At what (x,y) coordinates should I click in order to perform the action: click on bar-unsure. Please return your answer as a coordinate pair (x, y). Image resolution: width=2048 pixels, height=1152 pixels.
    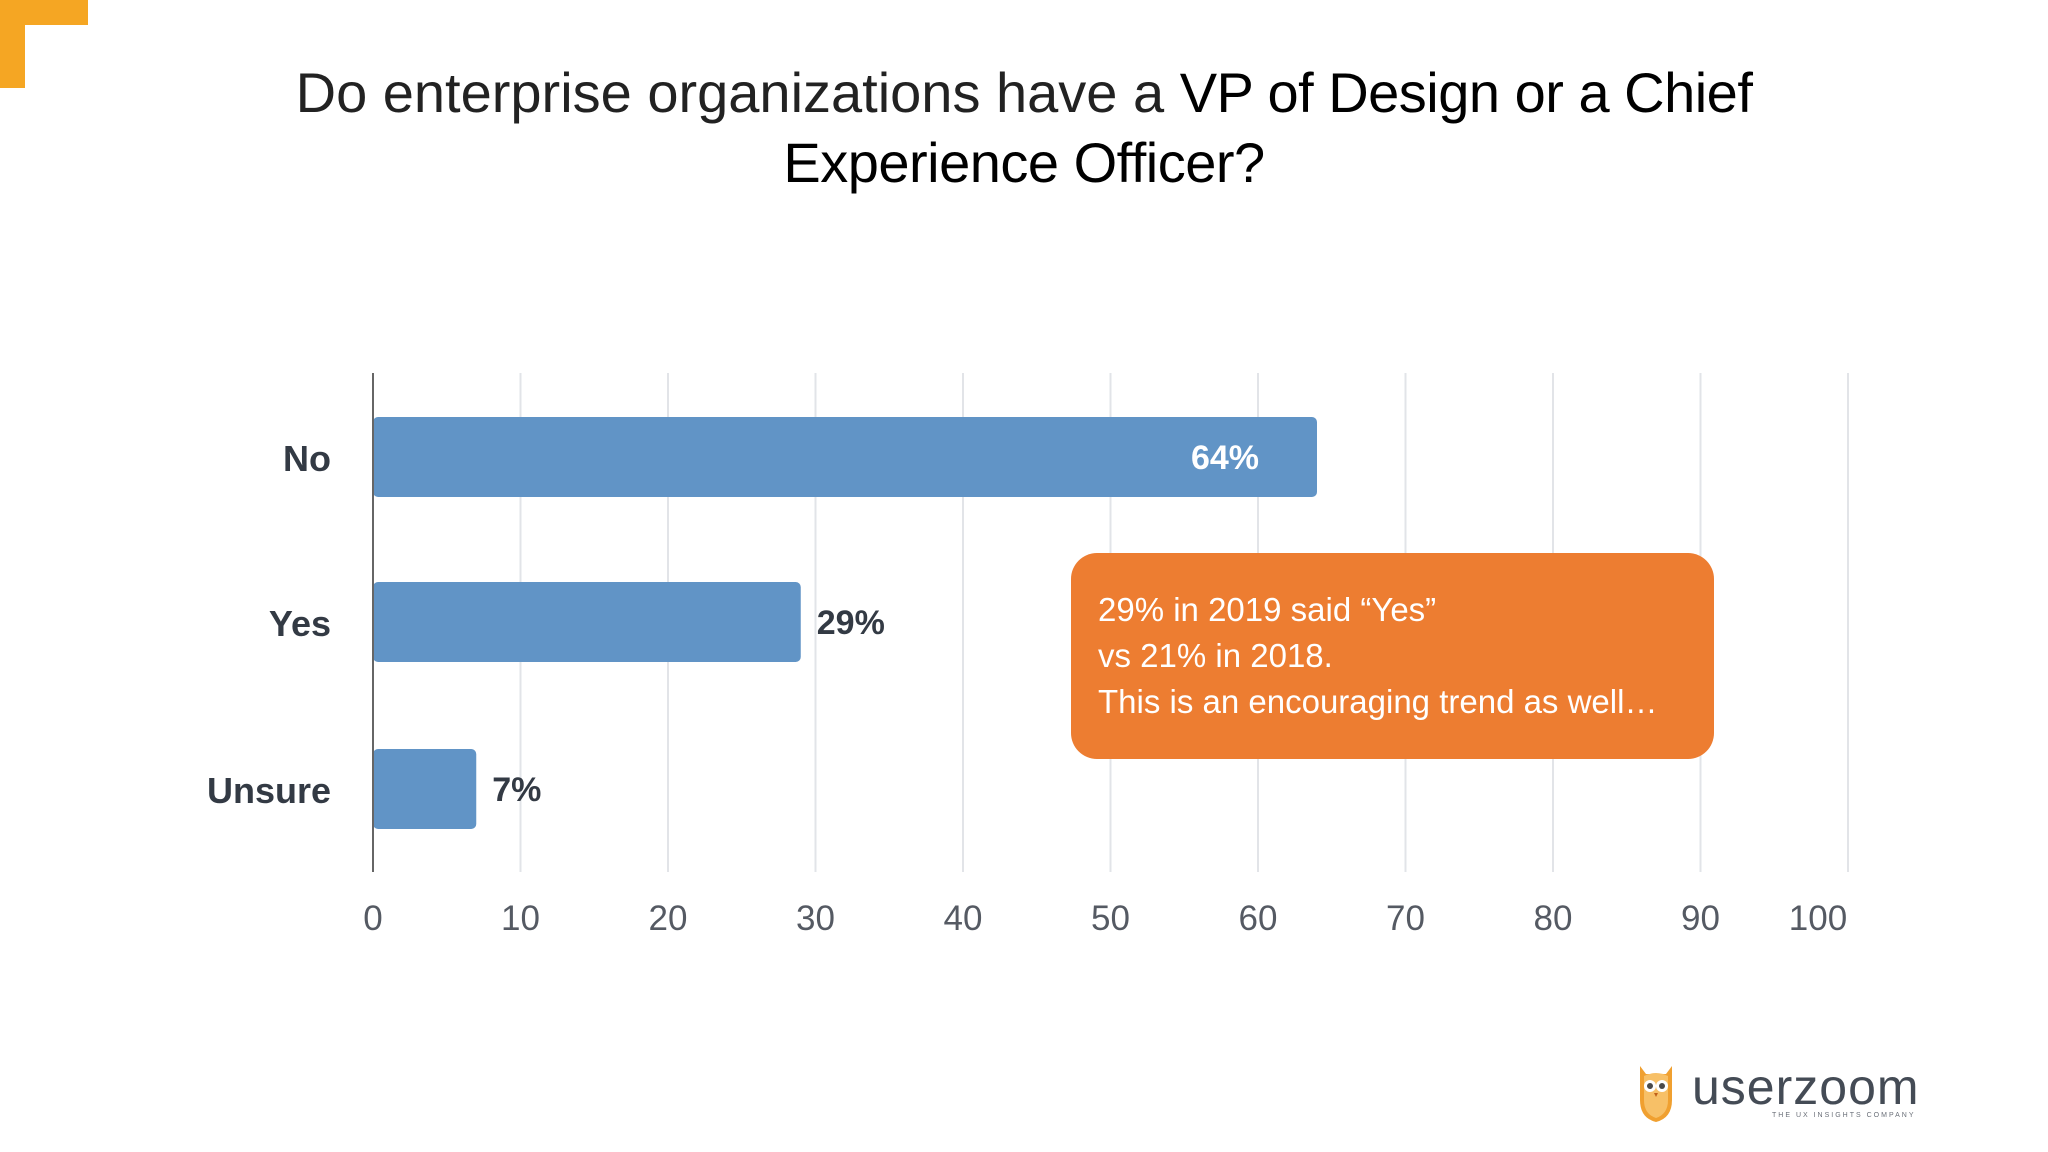
    Looking at the image, I should click on (425, 789).